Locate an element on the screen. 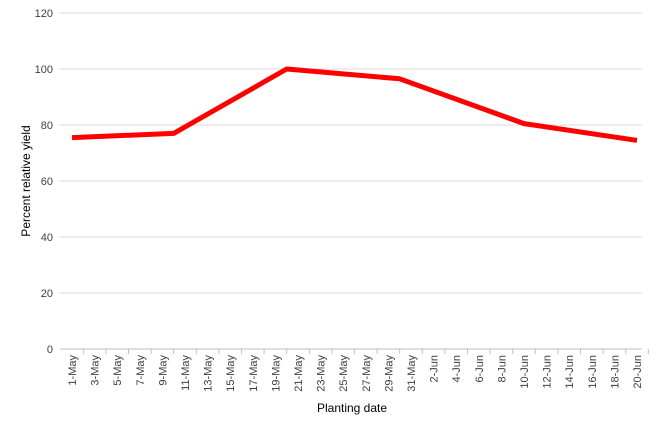 The image size is (656, 431). y-axis-title: Percent relative yield is located at coordinates (26, 180).